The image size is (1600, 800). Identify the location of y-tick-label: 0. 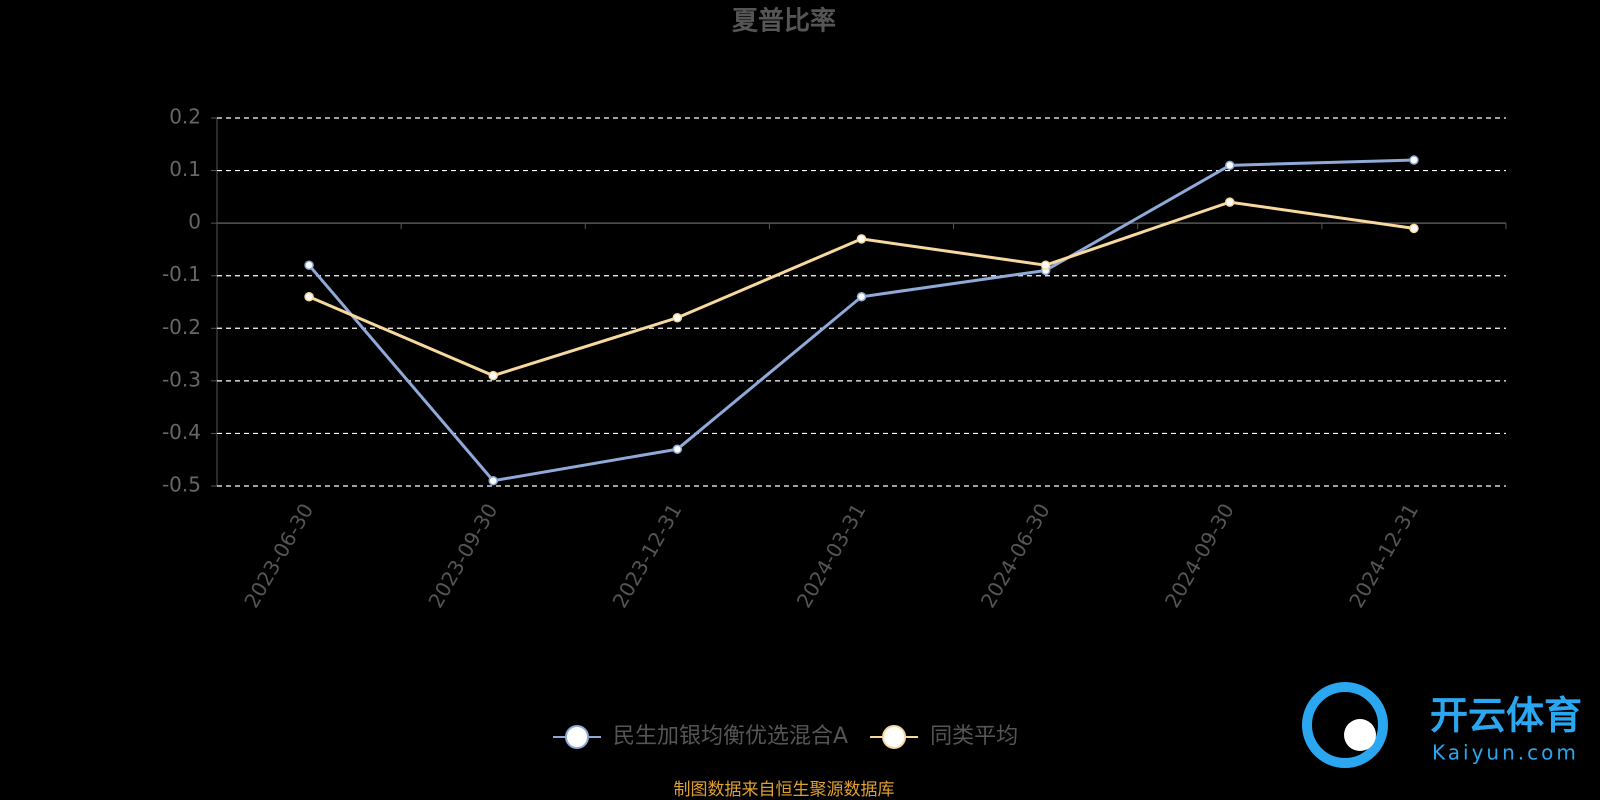
(194, 222).